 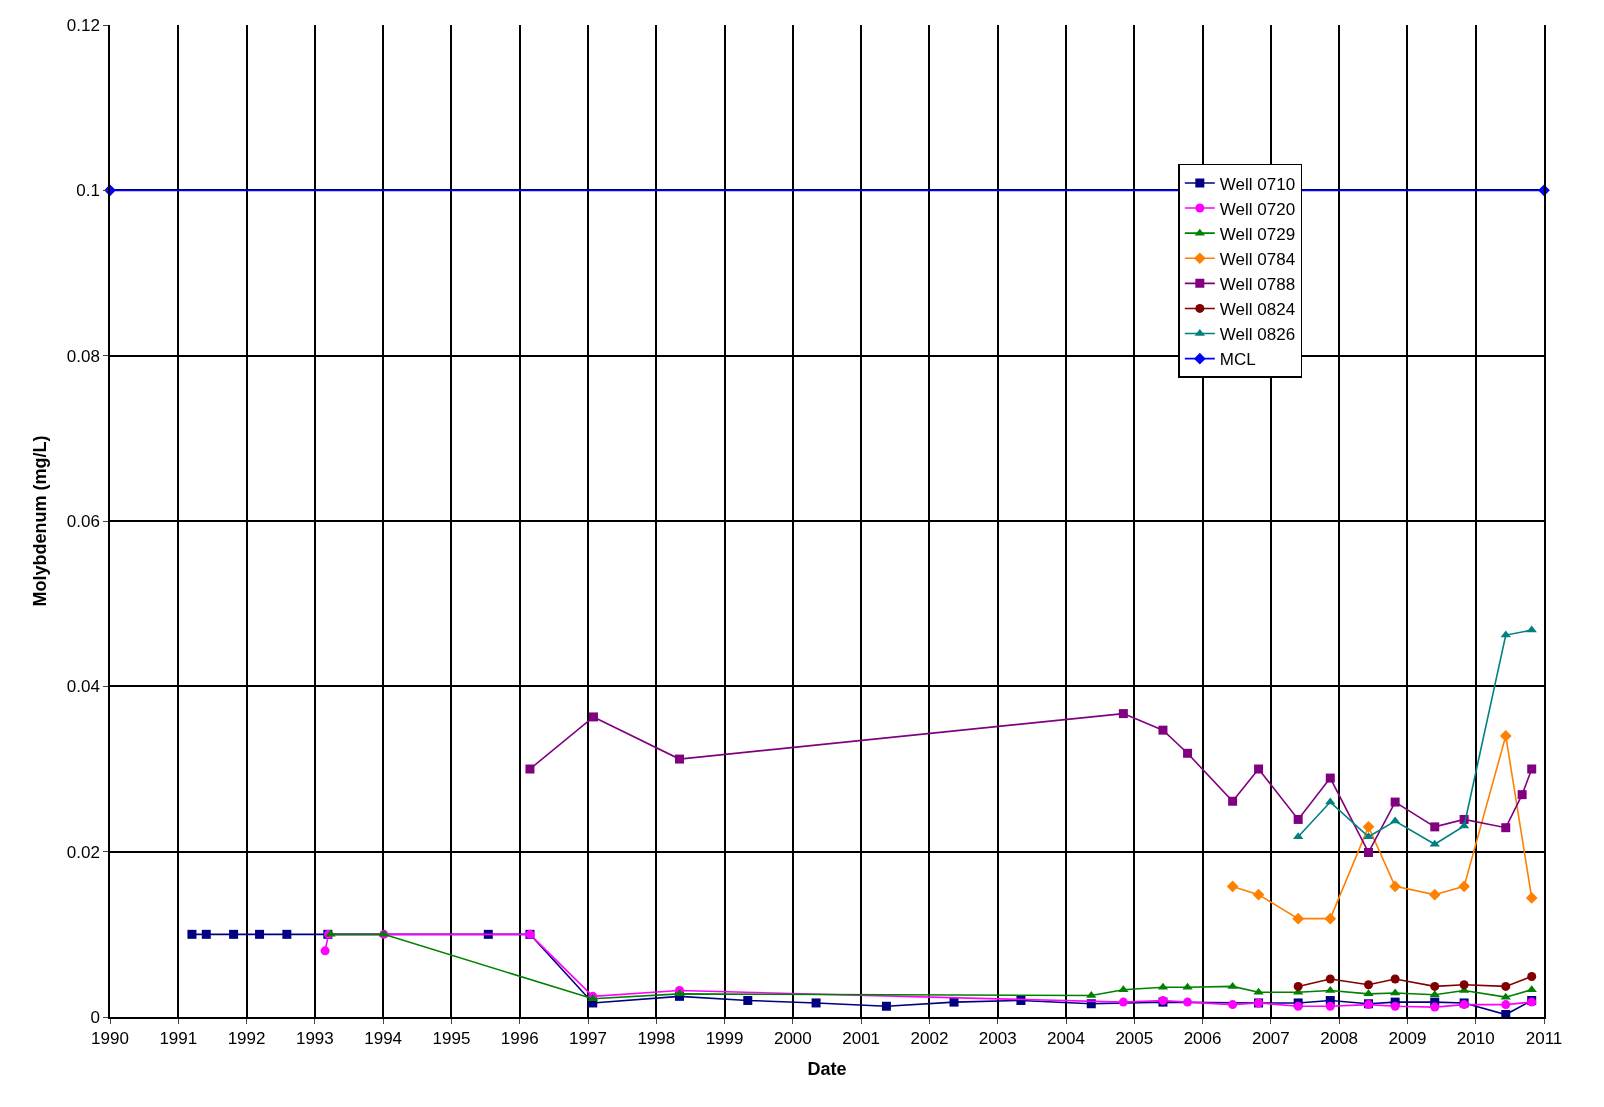 What do you see at coordinates (1407, 1039) in the screenshot?
I see `x-tick-label: 2009` at bounding box center [1407, 1039].